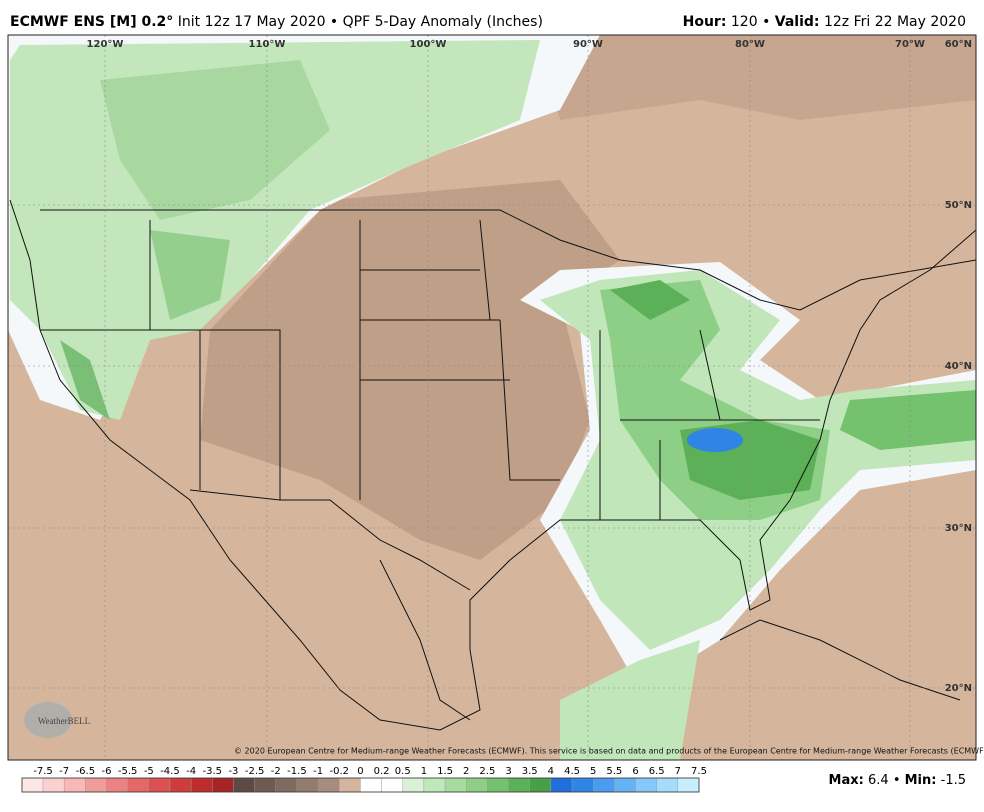 The width and height of the screenshot is (984, 812). I want to click on colorbar-label: -7.5, so click(43, 771).